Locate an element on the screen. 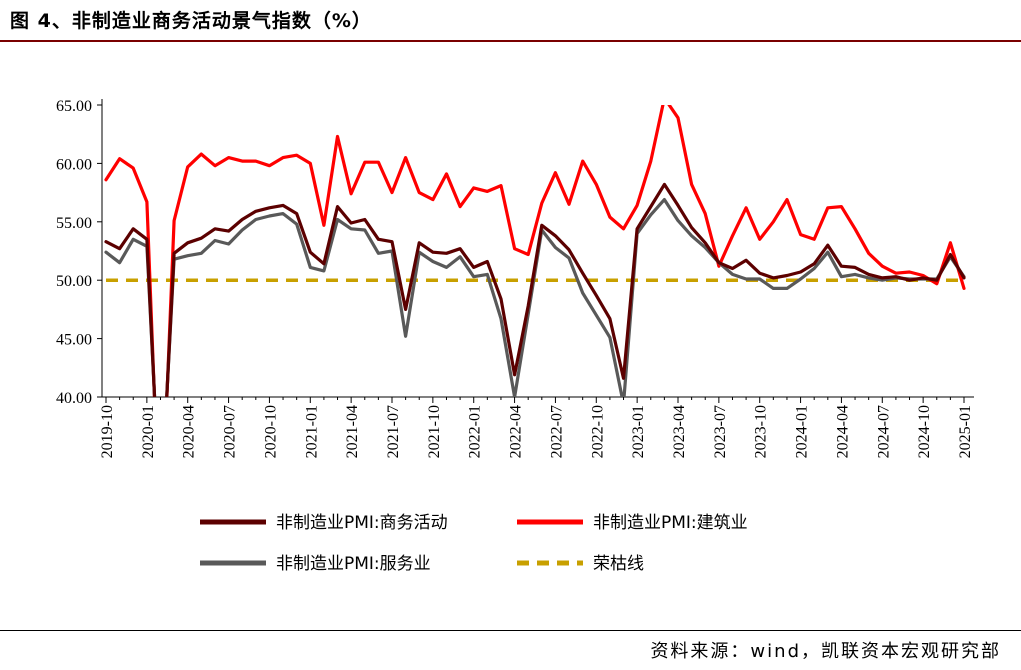 Image resolution: width=1021 pixels, height=670 pixels. y-tick-label: 45.00 is located at coordinates (74, 340).